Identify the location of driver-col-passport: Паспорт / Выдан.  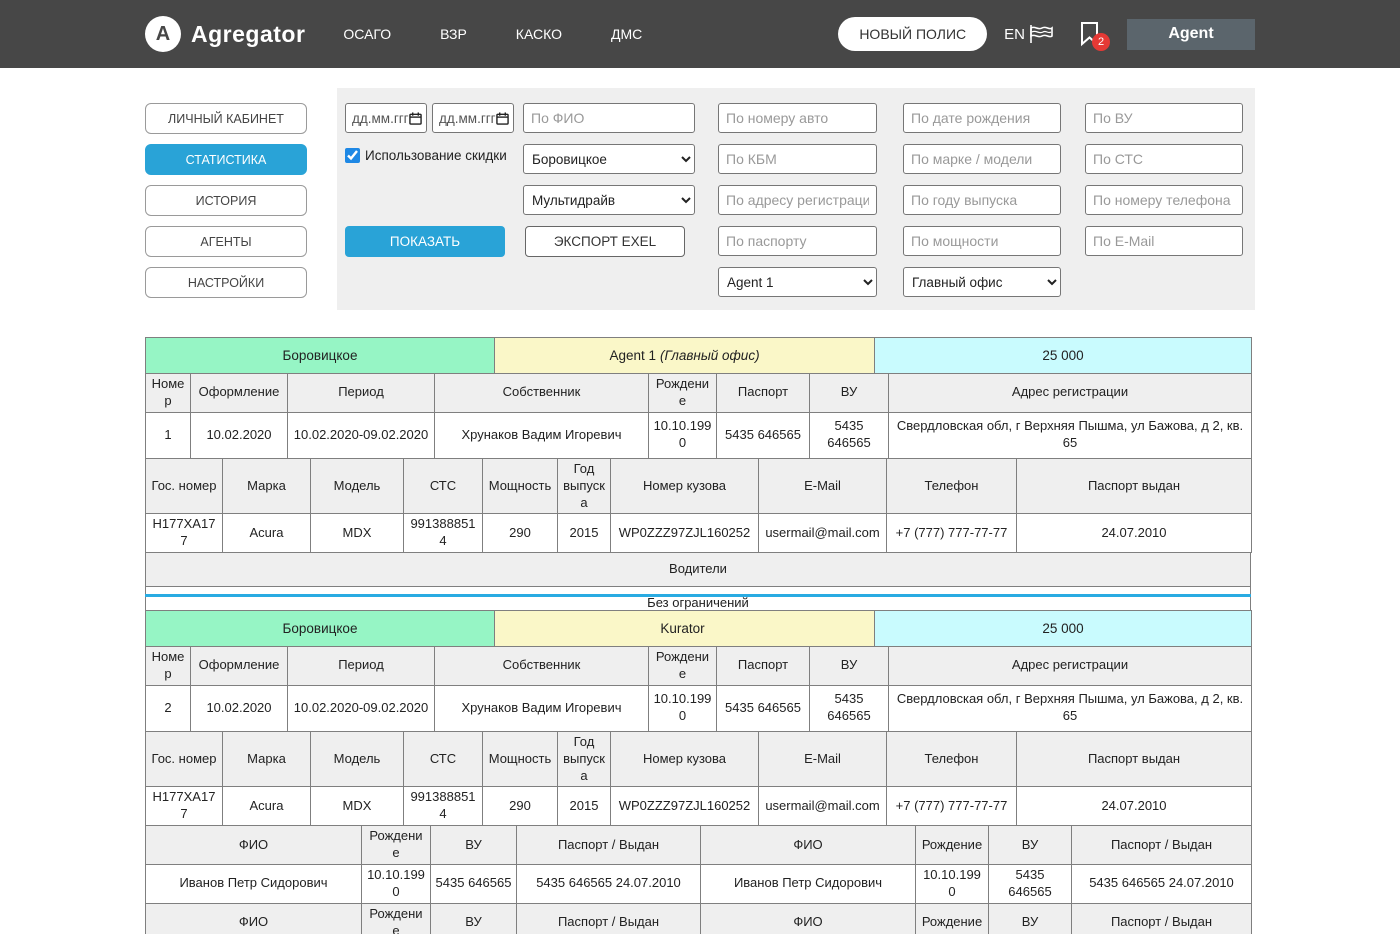
(608, 918).